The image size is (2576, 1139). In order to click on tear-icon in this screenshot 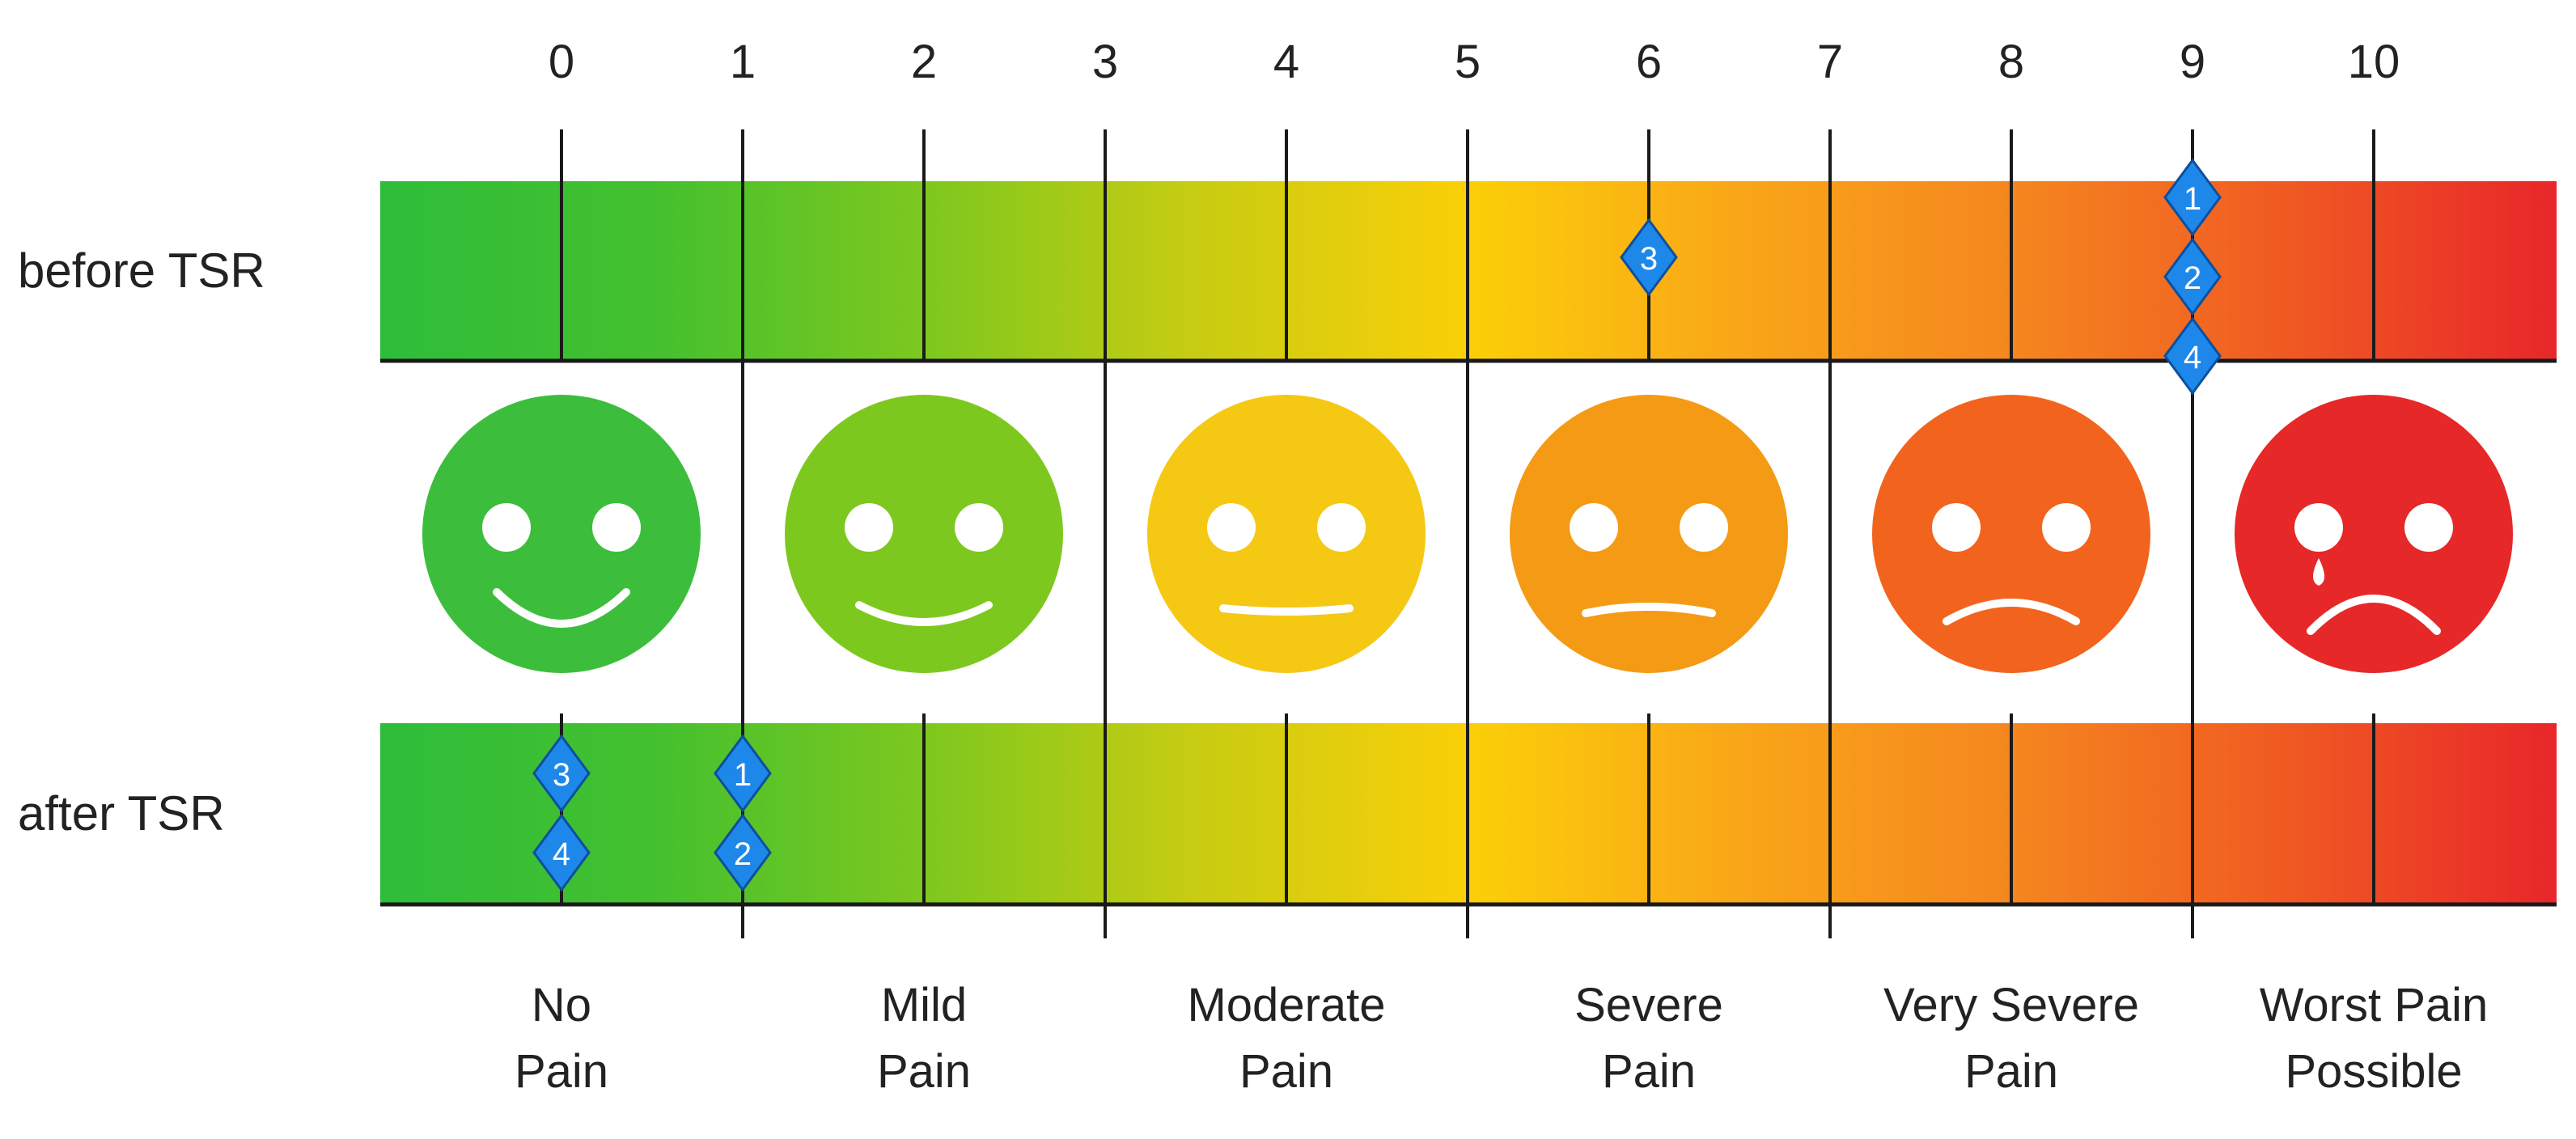, I will do `click(2318, 572)`.